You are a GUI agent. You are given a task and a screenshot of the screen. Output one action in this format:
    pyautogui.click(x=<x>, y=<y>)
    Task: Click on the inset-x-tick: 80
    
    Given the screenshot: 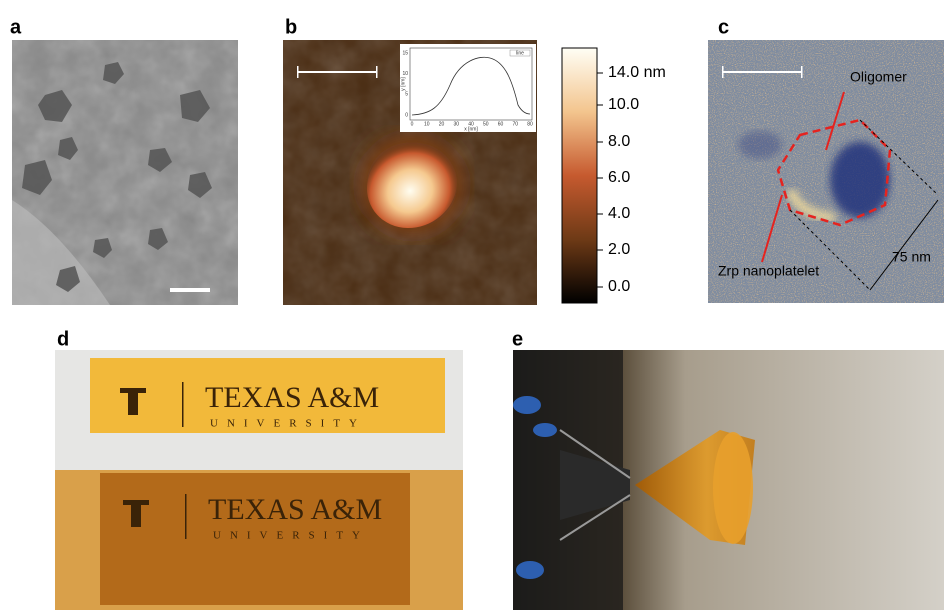 What is the action you would take?
    pyautogui.click(x=530, y=124)
    